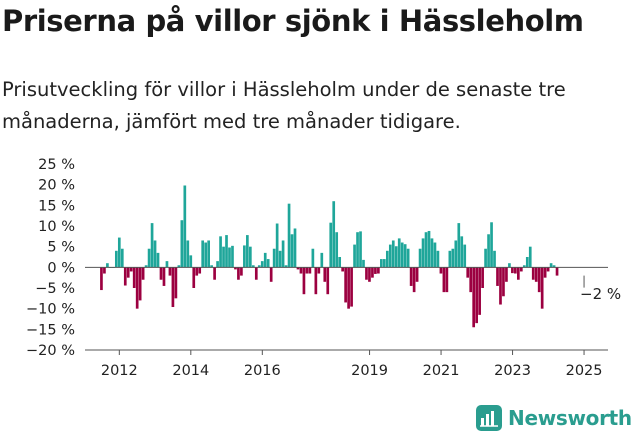 This screenshot has height=439, width=631. I want to click on y-tick-label: 10 %, so click(56, 227).